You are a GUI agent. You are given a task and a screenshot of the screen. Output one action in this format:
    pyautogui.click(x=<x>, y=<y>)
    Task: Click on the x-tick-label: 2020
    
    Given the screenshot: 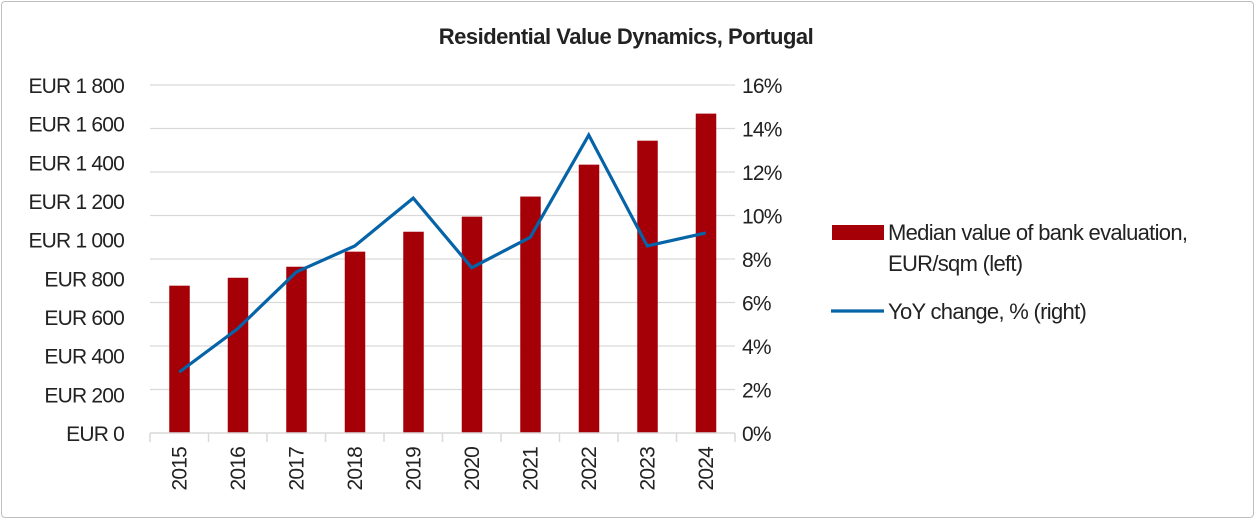 What is the action you would take?
    pyautogui.click(x=472, y=469)
    